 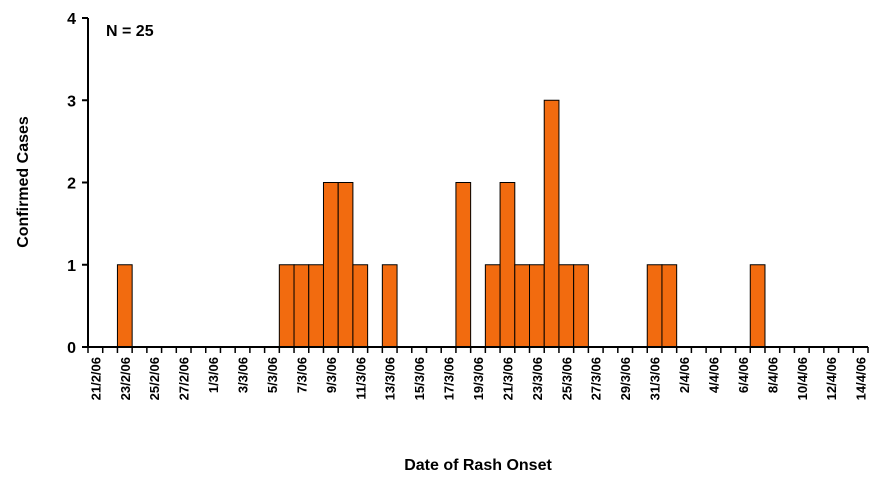 I want to click on x-tick-label: 8/4/06, so click(x=772, y=375).